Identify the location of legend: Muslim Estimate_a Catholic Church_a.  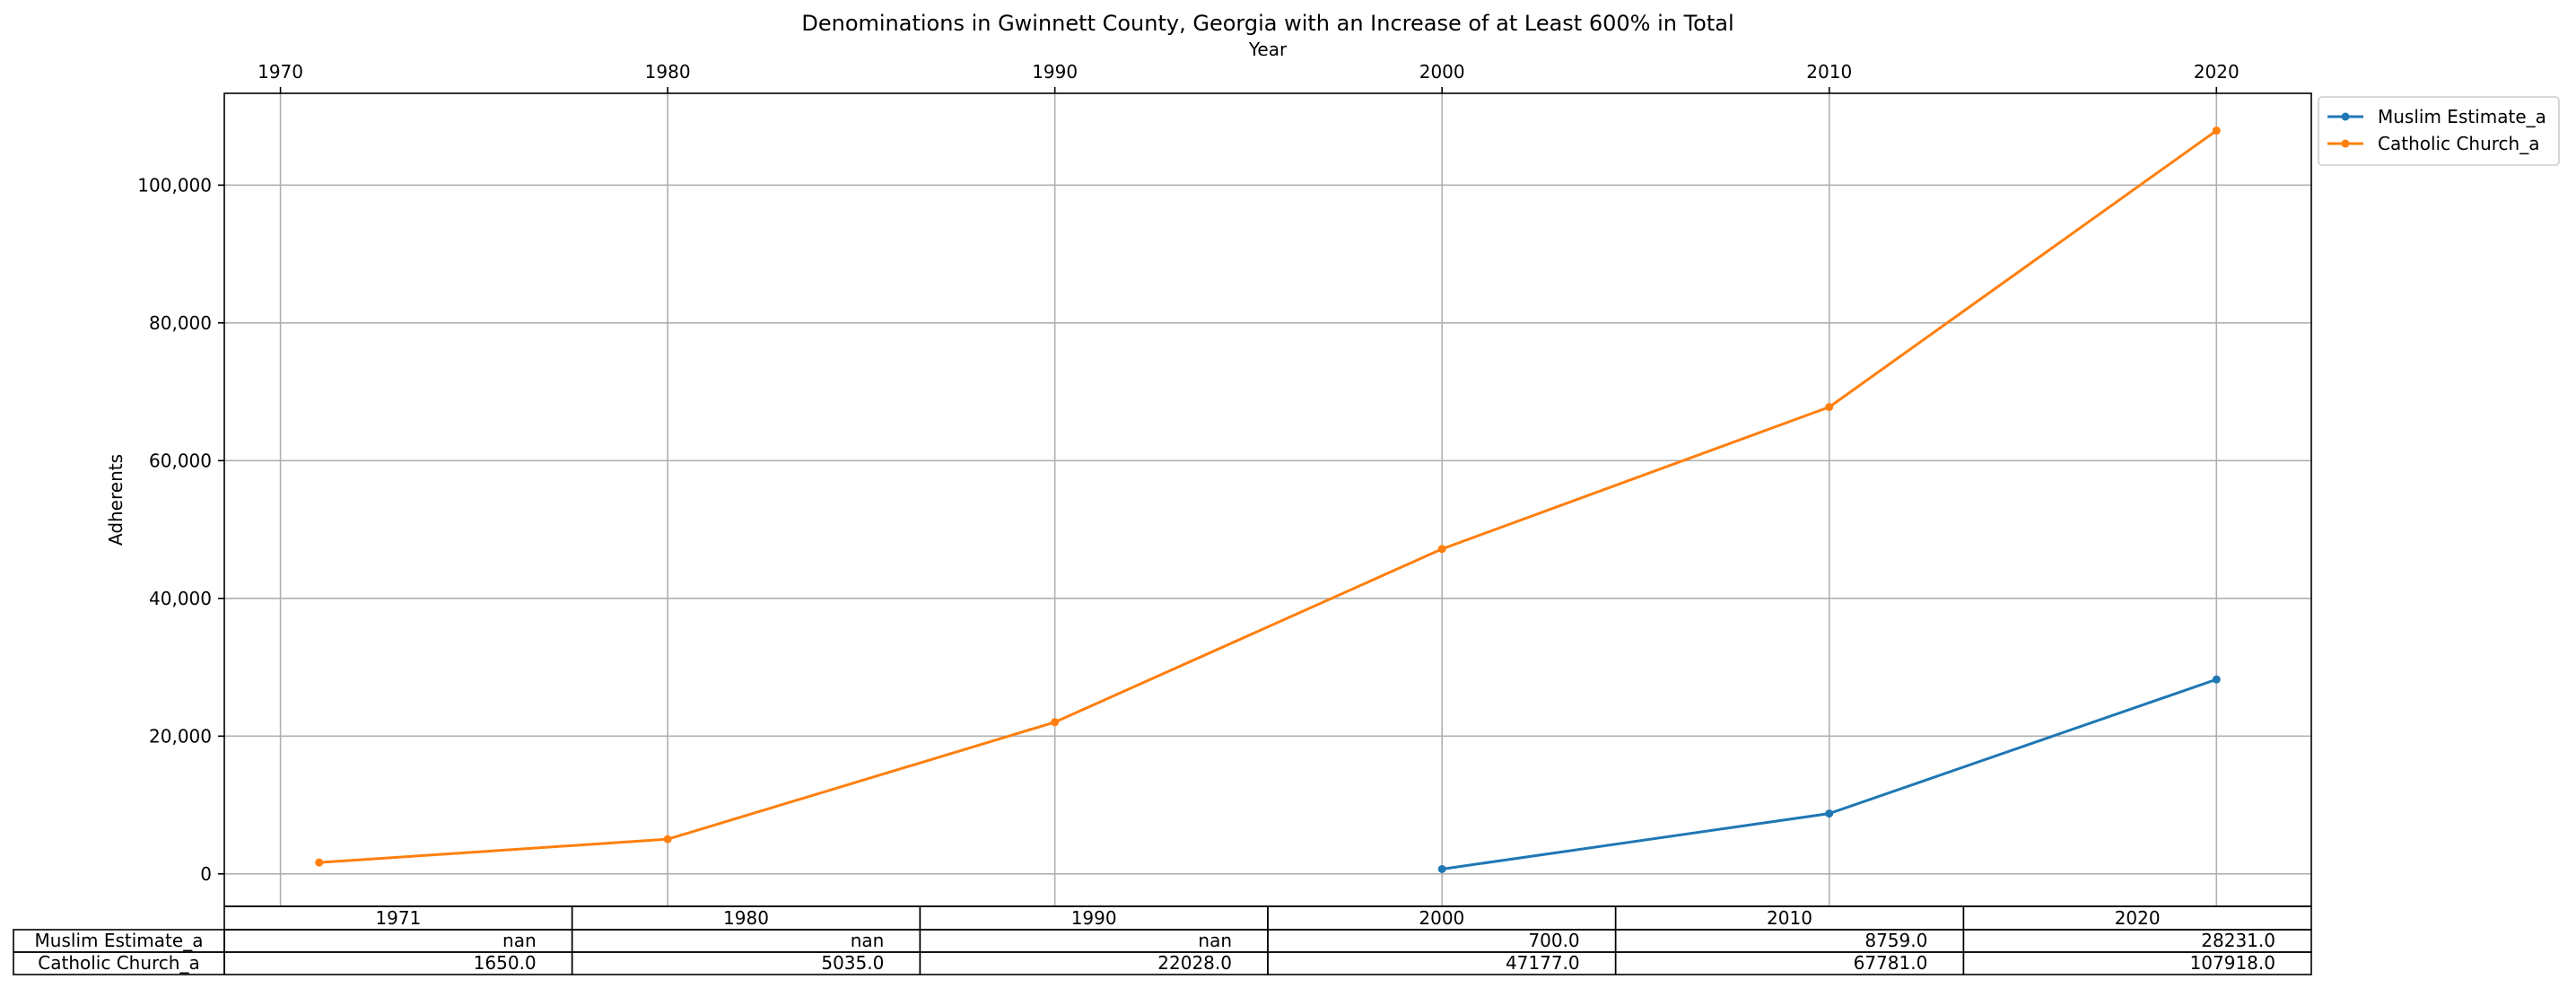
(2439, 131).